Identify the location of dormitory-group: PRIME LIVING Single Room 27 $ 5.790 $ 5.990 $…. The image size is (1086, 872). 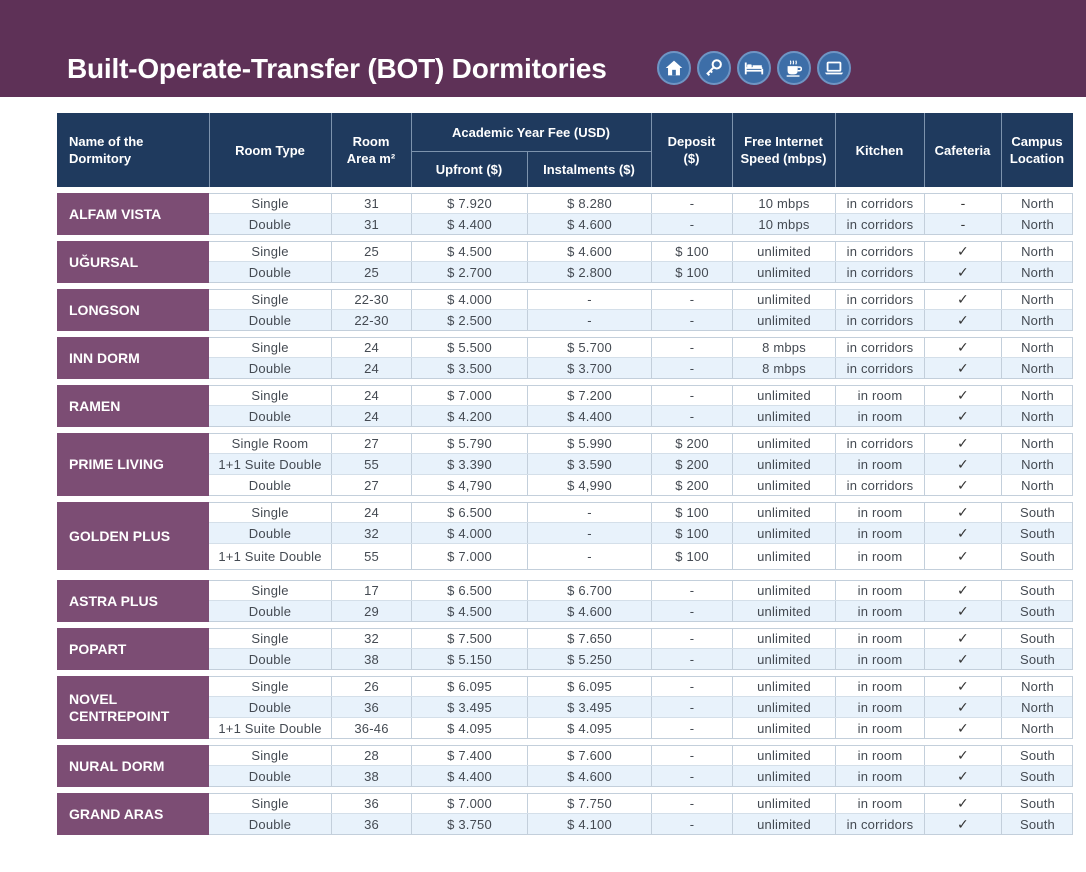
(565, 464).